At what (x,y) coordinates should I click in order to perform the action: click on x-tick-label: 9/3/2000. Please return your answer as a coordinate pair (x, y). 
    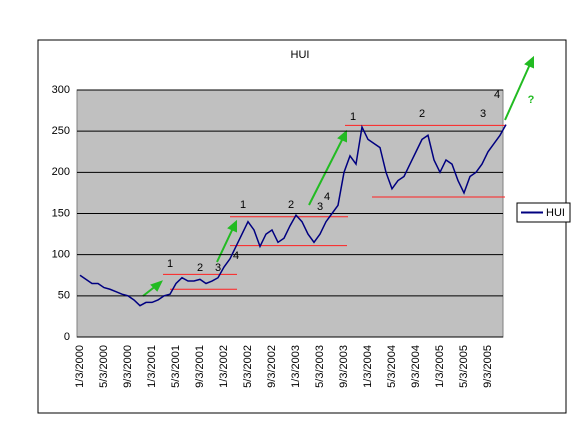
    Looking at the image, I should click on (128, 366).